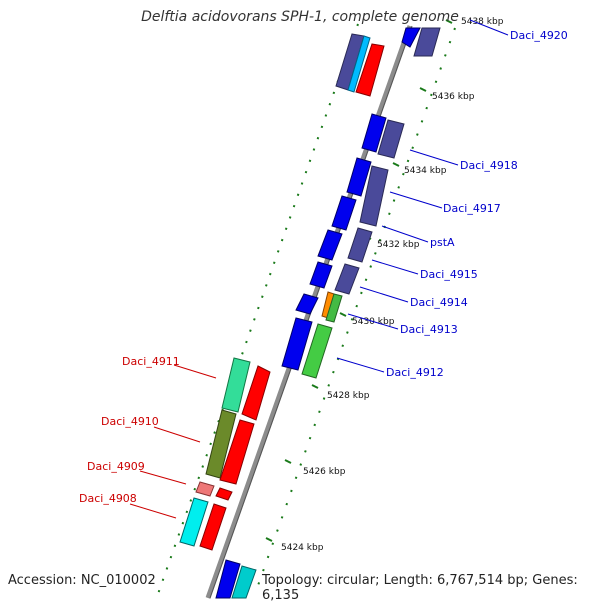 The image size is (600, 603). What do you see at coordinates (151, 361) in the screenshot?
I see `label-daci-4911: Daci_4911` at bounding box center [151, 361].